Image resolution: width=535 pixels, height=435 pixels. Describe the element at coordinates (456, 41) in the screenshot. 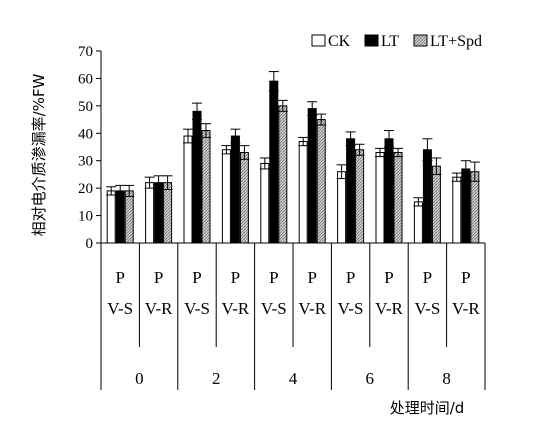

I see `legend-label-lt-spd: LT+Spd` at that location.